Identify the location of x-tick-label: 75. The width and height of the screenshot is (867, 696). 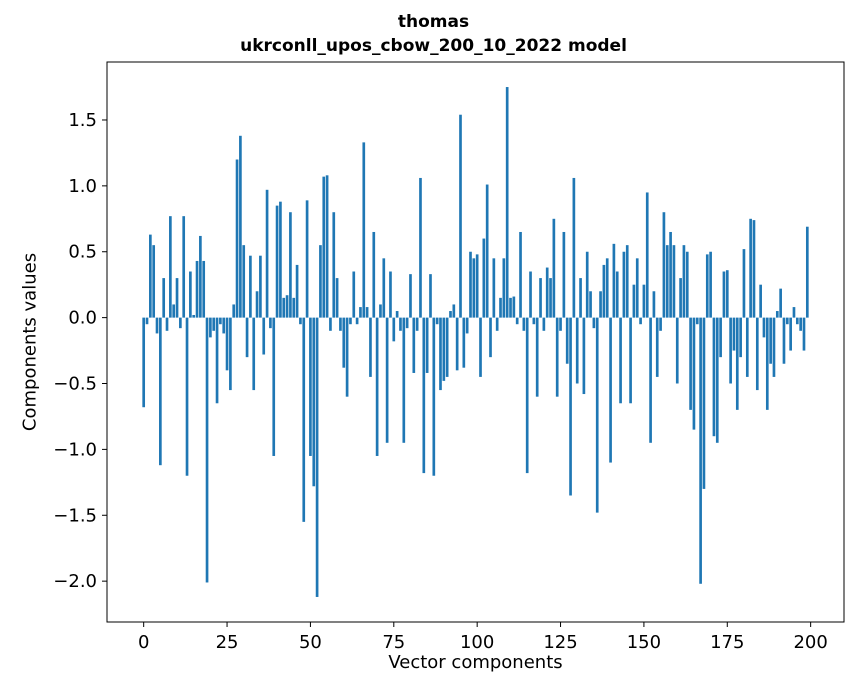
(393, 642).